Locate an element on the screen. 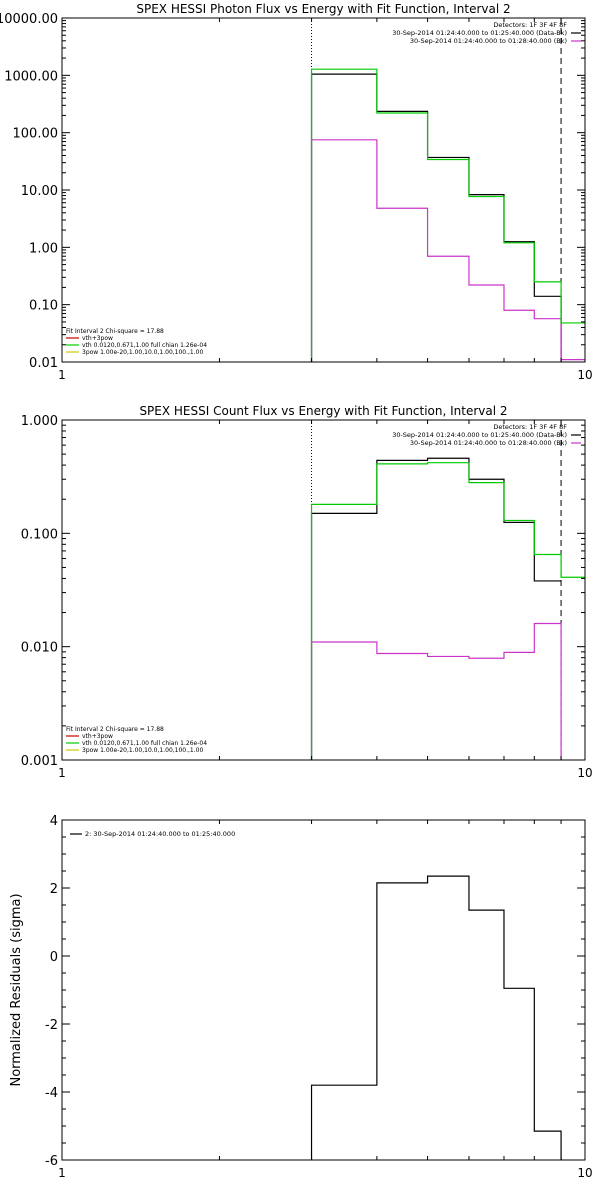 The image size is (600, 1200). y-tick-label: 1.000 is located at coordinates (39, 421).